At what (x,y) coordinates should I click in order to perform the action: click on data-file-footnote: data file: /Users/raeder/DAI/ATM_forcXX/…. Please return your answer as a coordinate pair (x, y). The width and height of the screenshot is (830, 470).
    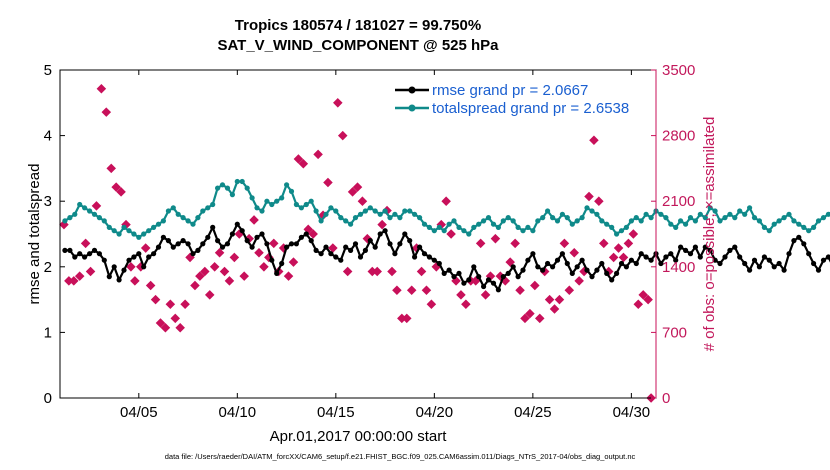
    Looking at the image, I should click on (400, 456).